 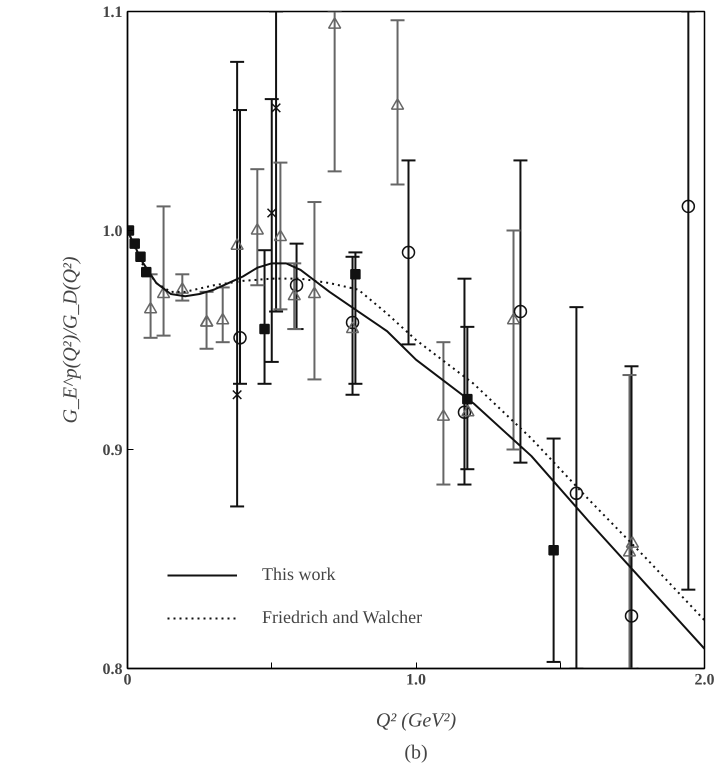 What do you see at coordinates (112, 669) in the screenshot?
I see `y-tick-label: 0.8` at bounding box center [112, 669].